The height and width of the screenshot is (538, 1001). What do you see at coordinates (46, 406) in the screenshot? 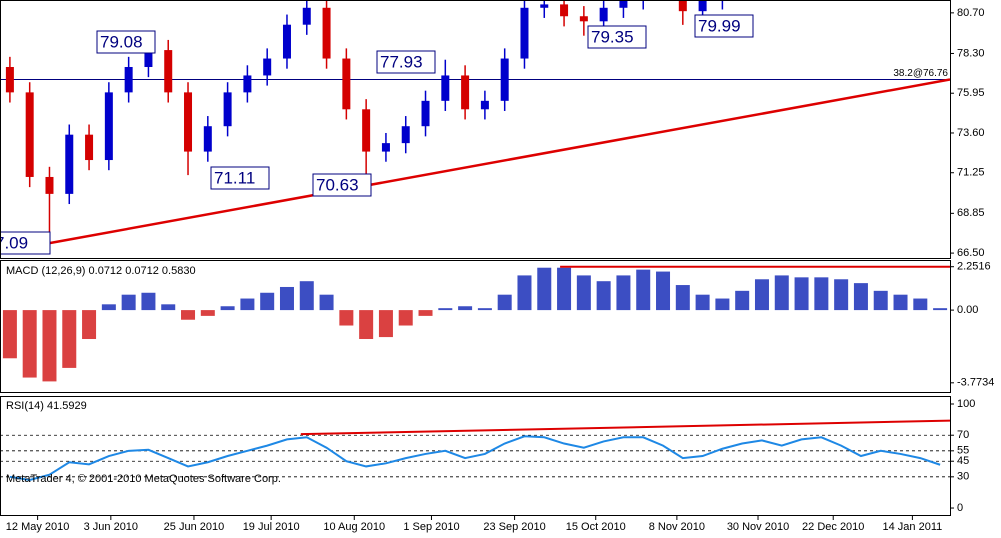
I see `panel-title: RSI(14) 41.5929` at bounding box center [46, 406].